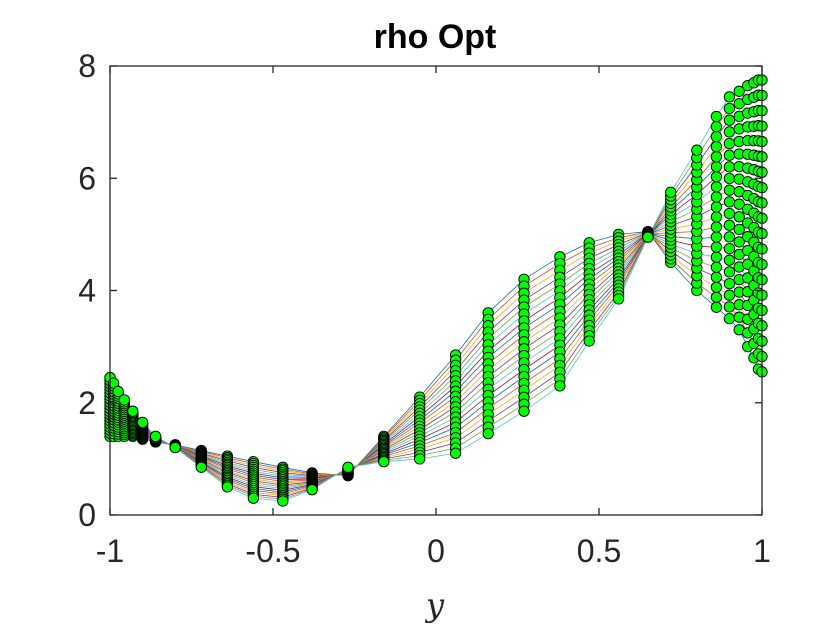 This screenshot has height=630, width=840. Describe the element at coordinates (87, 403) in the screenshot. I see `y-tick-label: 2` at that location.